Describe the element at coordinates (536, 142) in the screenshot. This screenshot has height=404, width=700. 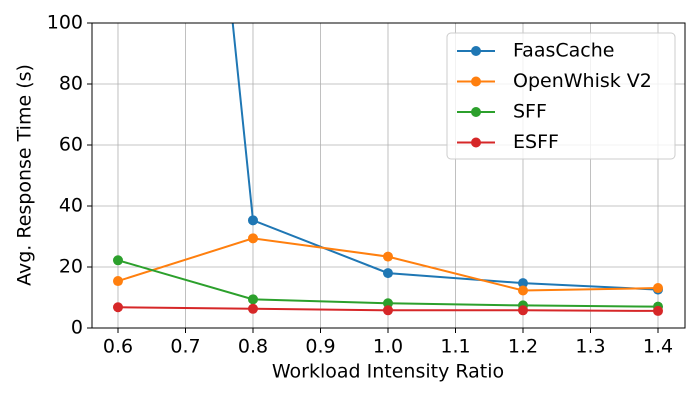
I see `legend-label: ESFF` at that location.